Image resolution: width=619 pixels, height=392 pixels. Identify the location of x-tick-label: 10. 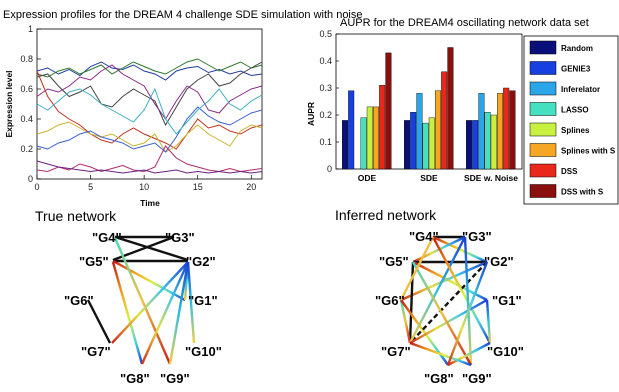
(144, 187).